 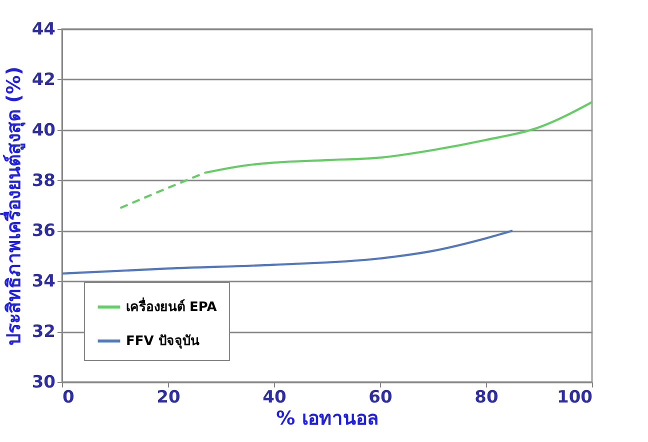 What do you see at coordinates (380, 398) in the screenshot?
I see `x-tick-label: 60` at bounding box center [380, 398].